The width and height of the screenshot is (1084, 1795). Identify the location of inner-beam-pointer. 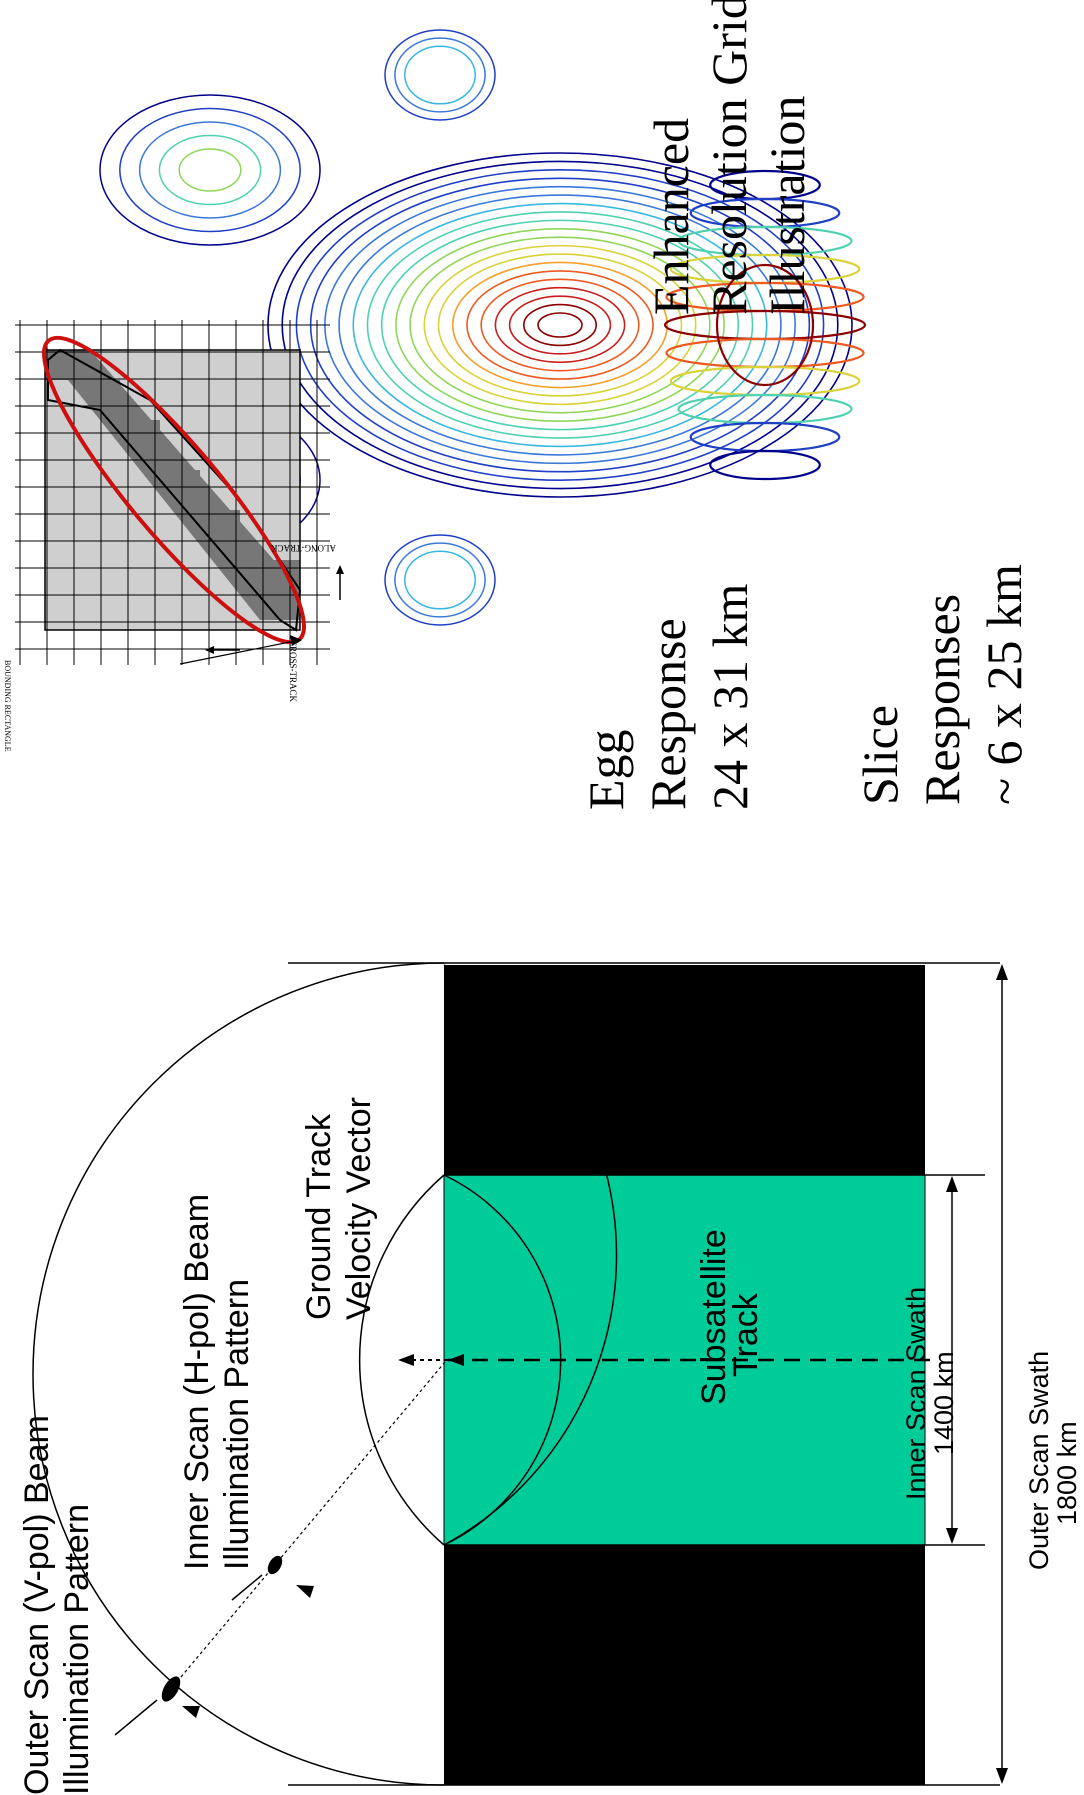
(247, 1587).